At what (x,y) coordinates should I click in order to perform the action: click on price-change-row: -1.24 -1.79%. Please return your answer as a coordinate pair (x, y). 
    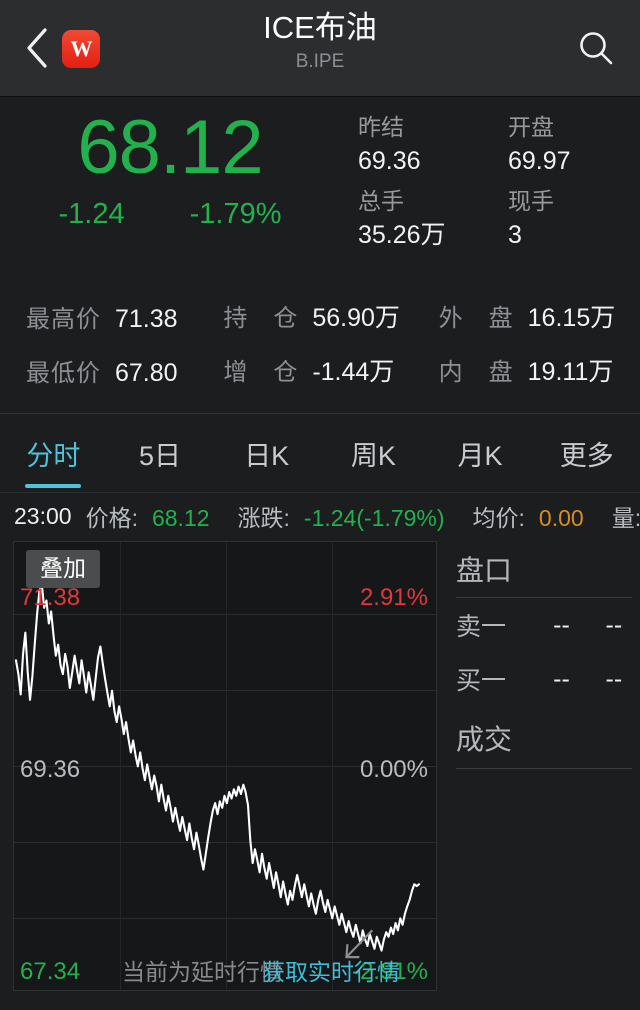
    Looking at the image, I should click on (170, 214).